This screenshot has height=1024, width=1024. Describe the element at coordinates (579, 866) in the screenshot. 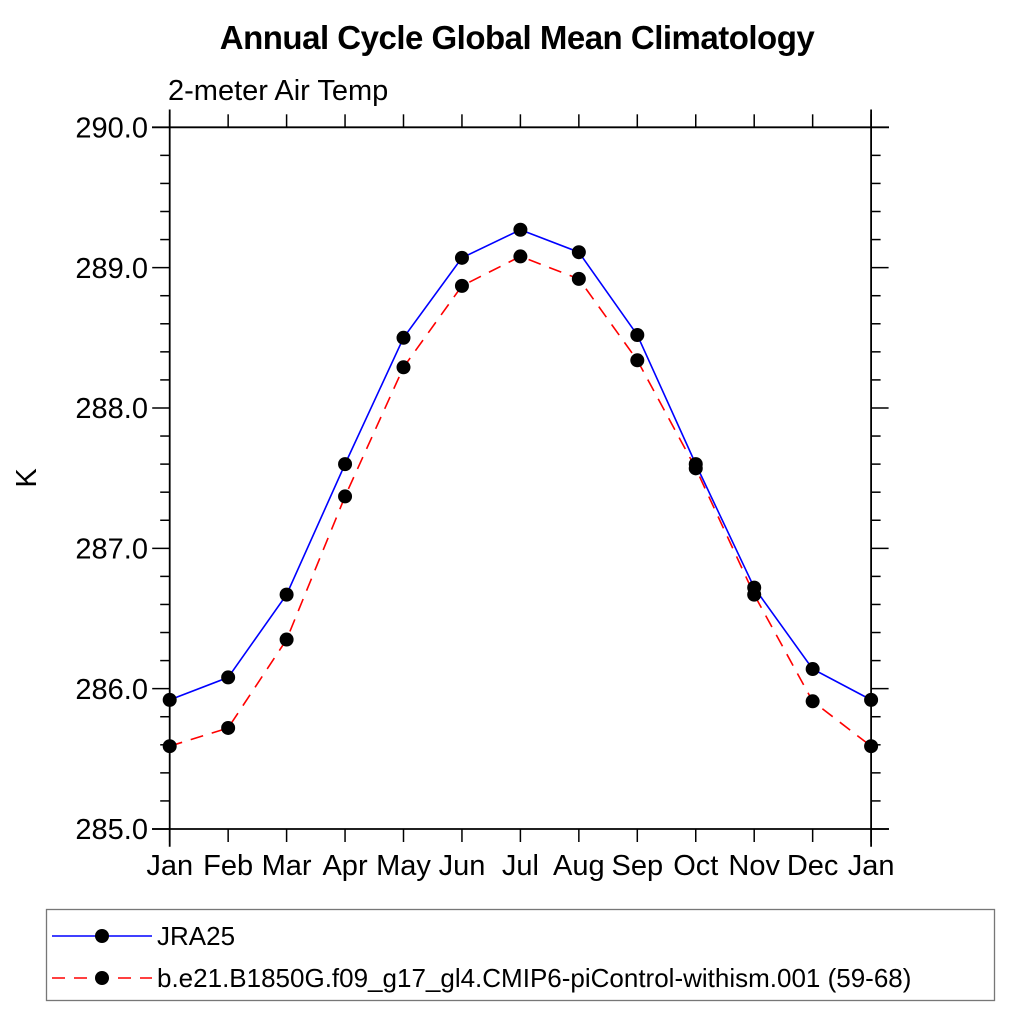

I see `x-tick-label: Aug` at that location.